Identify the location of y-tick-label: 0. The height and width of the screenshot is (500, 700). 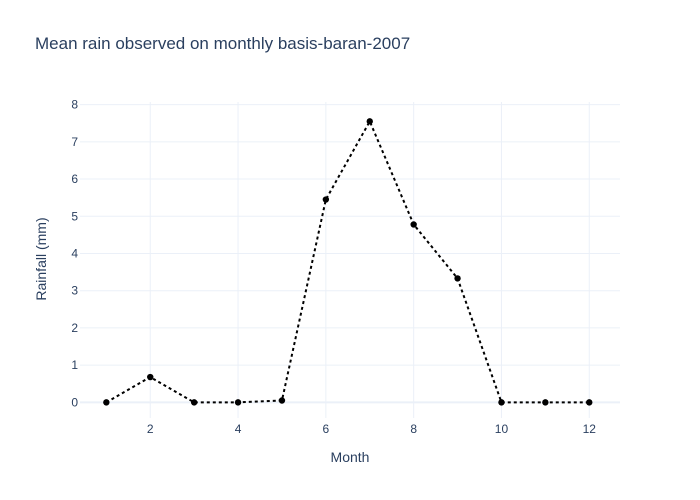
(74, 402).